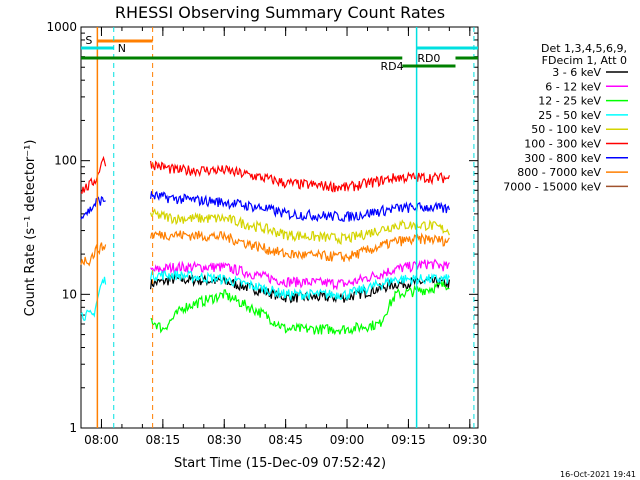 This screenshot has width=640, height=480. I want to click on y-tick-label: 1000, so click(61, 27).